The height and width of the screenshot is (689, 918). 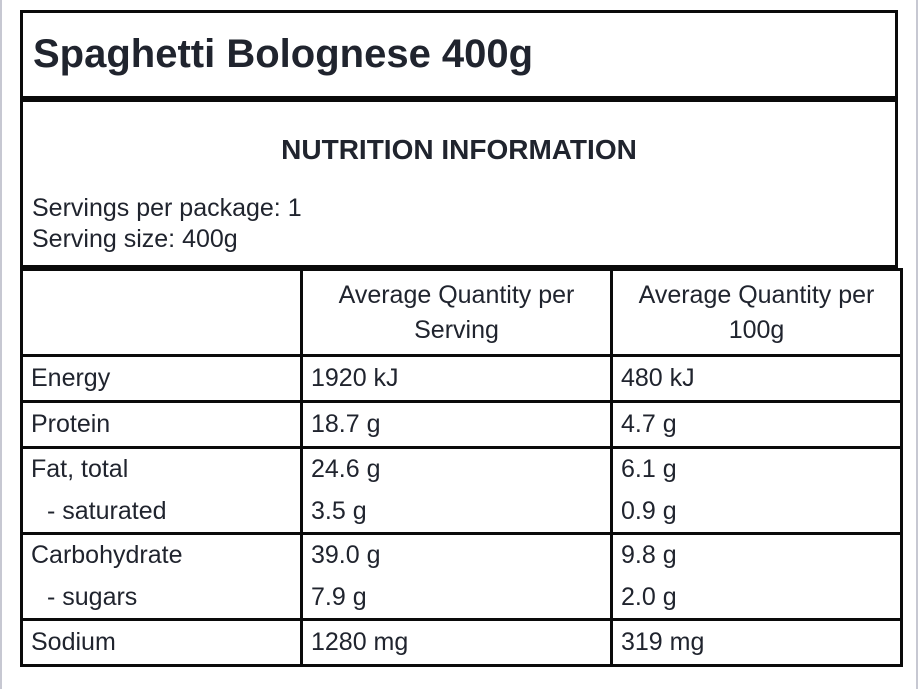 What do you see at coordinates (756, 378) in the screenshot?
I see `per-100g-value-cell: 480 kJ` at bounding box center [756, 378].